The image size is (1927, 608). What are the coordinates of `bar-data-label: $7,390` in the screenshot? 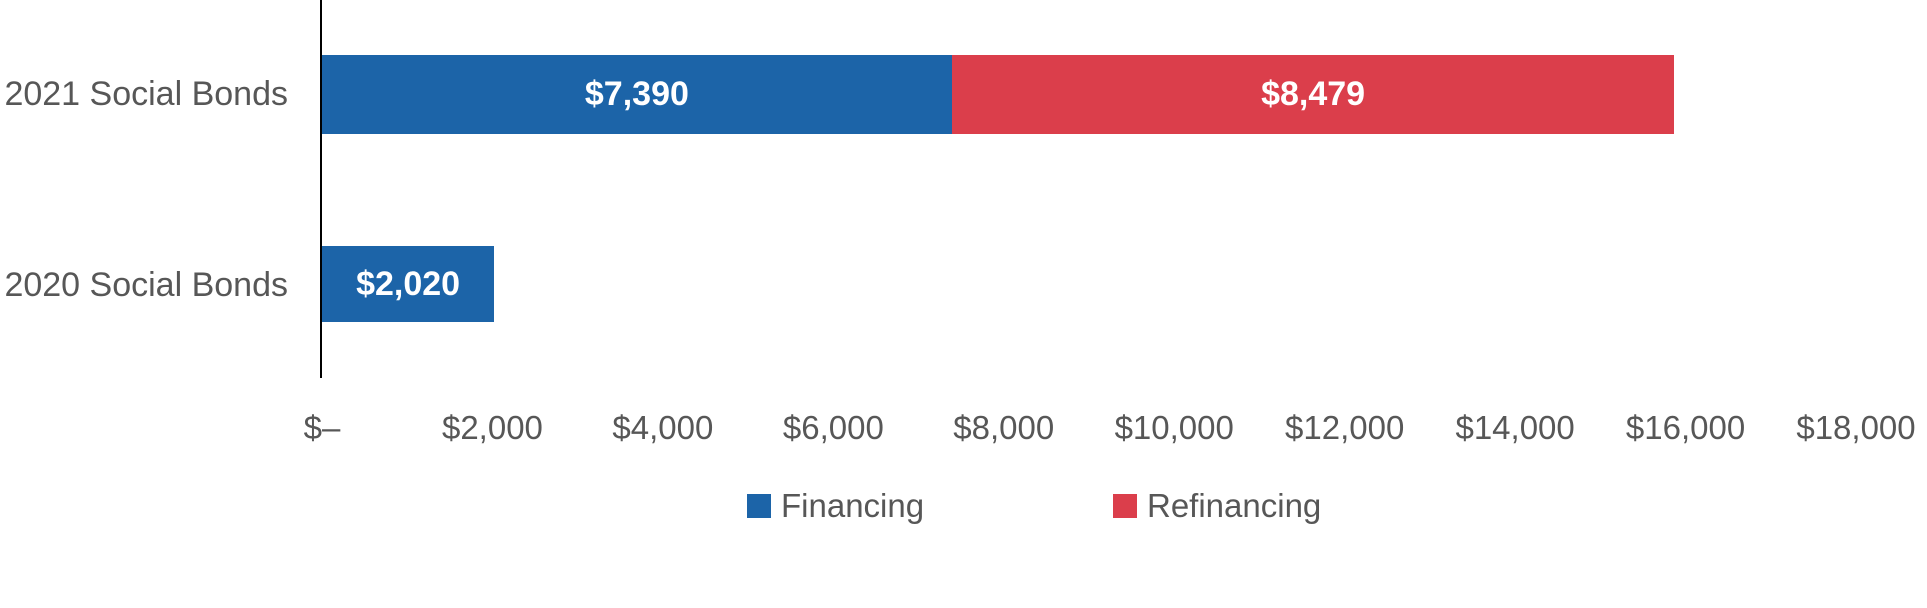 It's located at (636, 94).